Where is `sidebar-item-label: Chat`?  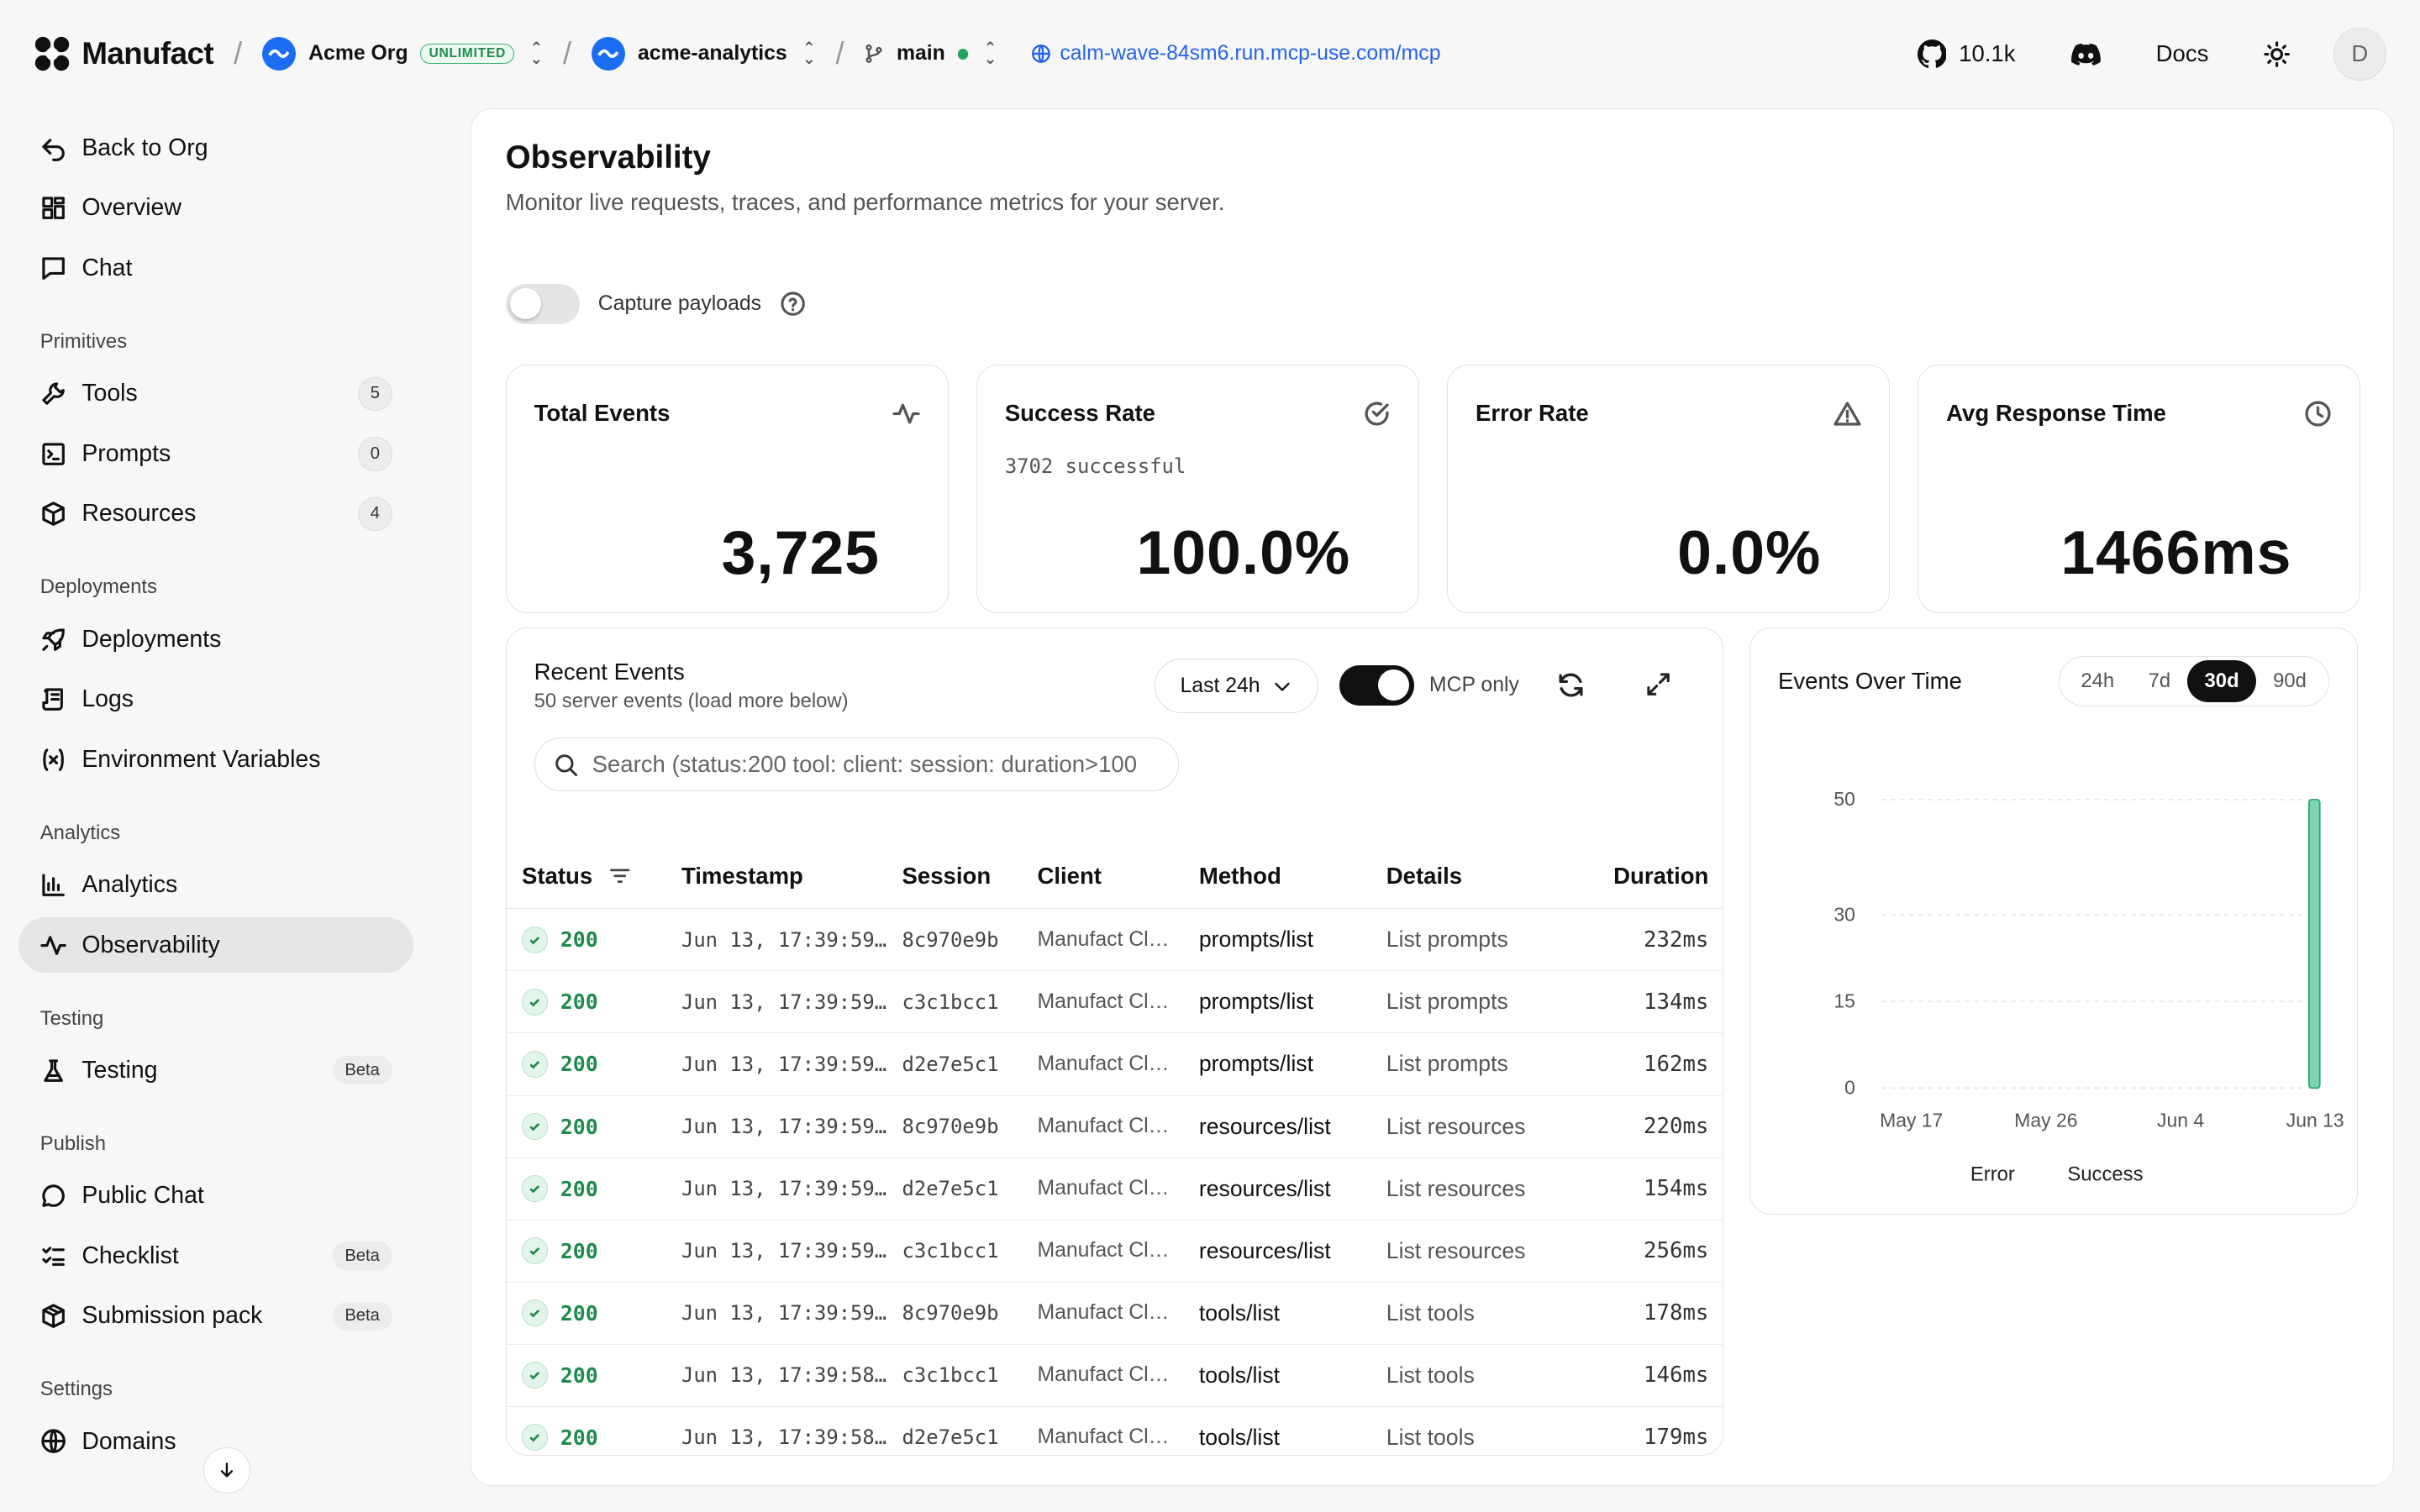
sidebar-item-label: Chat is located at coordinates (107, 268).